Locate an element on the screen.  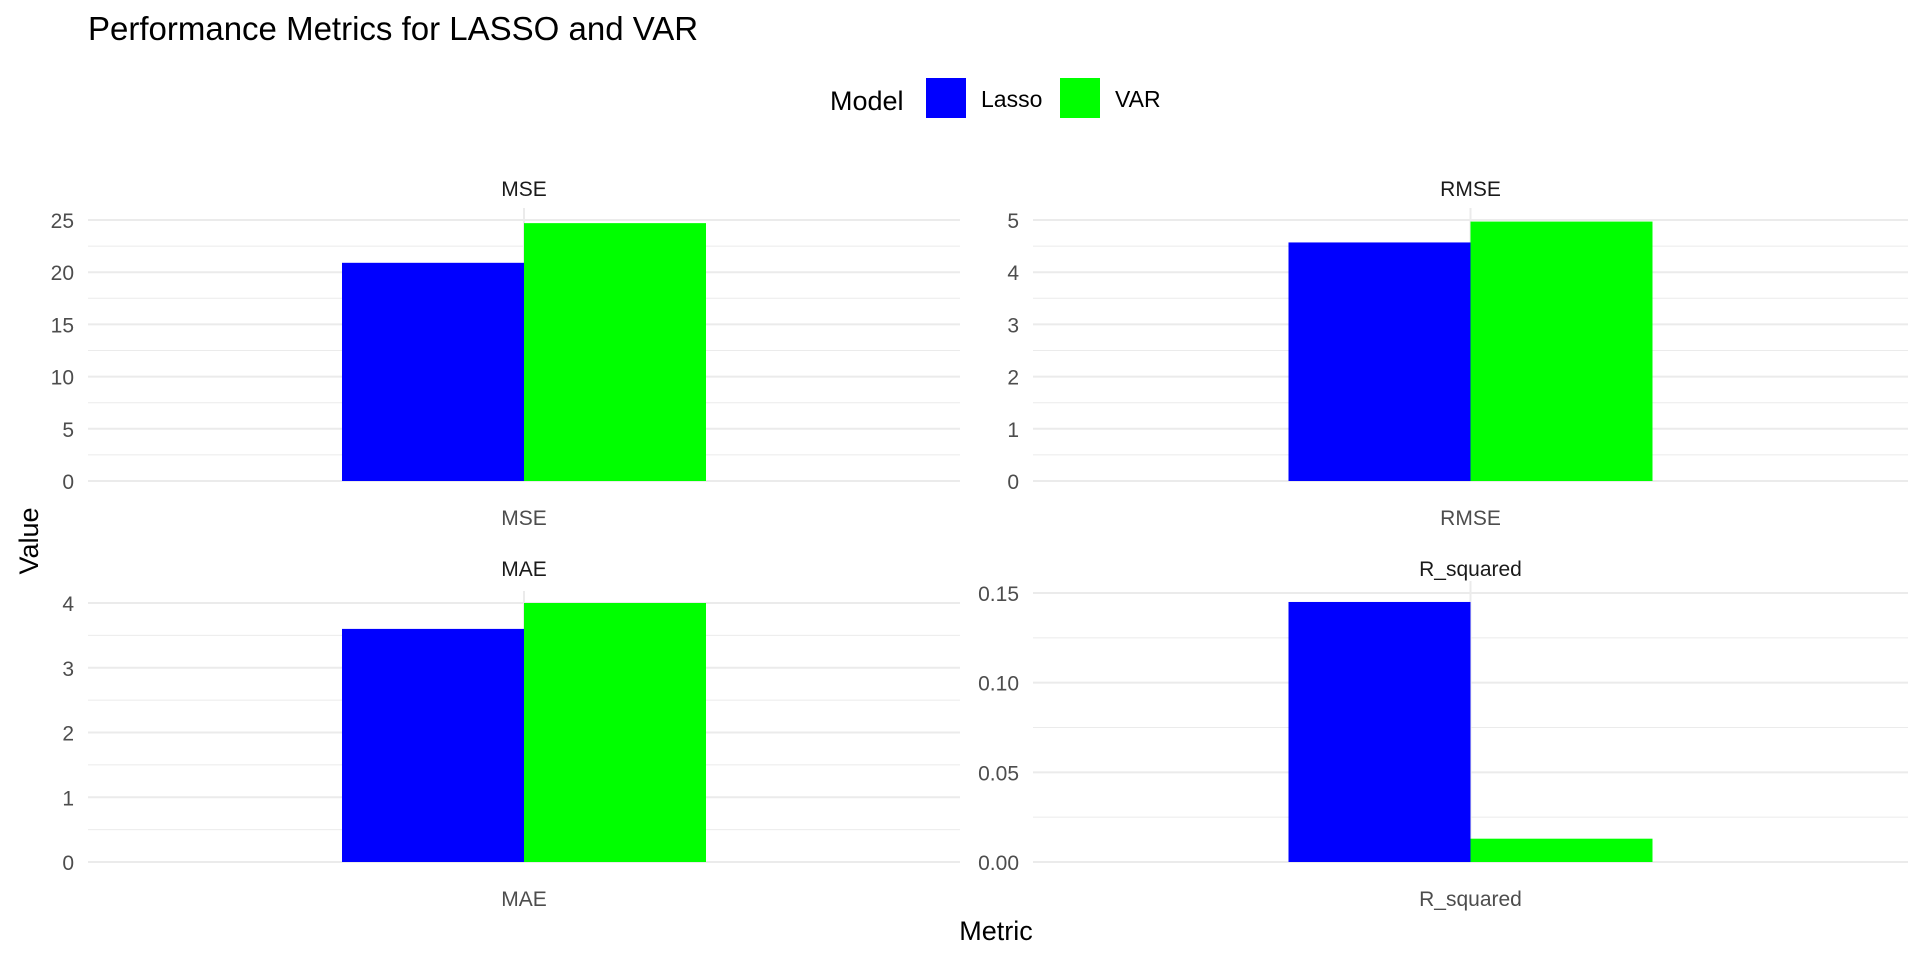
x-tick-label: RMSE is located at coordinates (1470, 518).